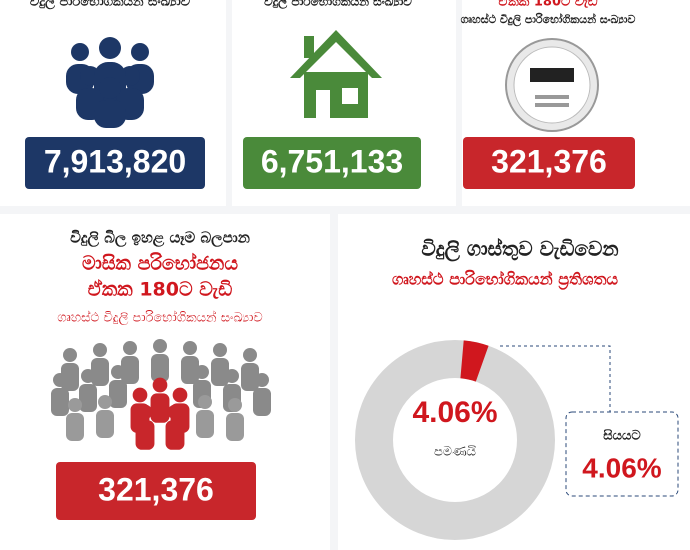  Describe the element at coordinates (159, 317) in the screenshot. I see `panel-line: ගෘහස්ථ විදුලි පාරිභෝගිකයන් සංඛ්‍යාව` at that location.